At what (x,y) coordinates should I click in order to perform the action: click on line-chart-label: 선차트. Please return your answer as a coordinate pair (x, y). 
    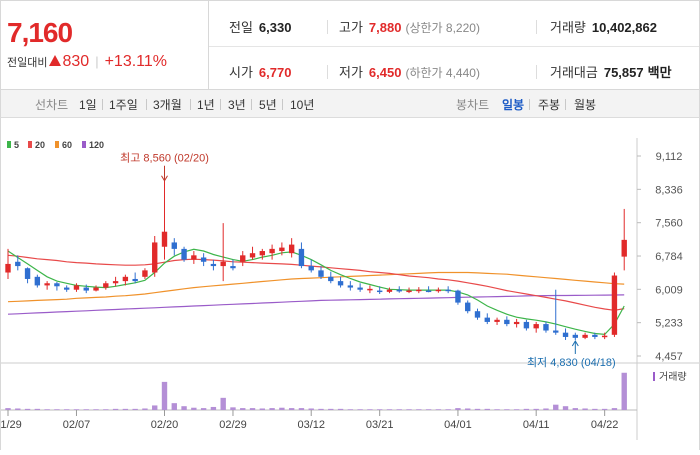
    Looking at the image, I should click on (52, 105).